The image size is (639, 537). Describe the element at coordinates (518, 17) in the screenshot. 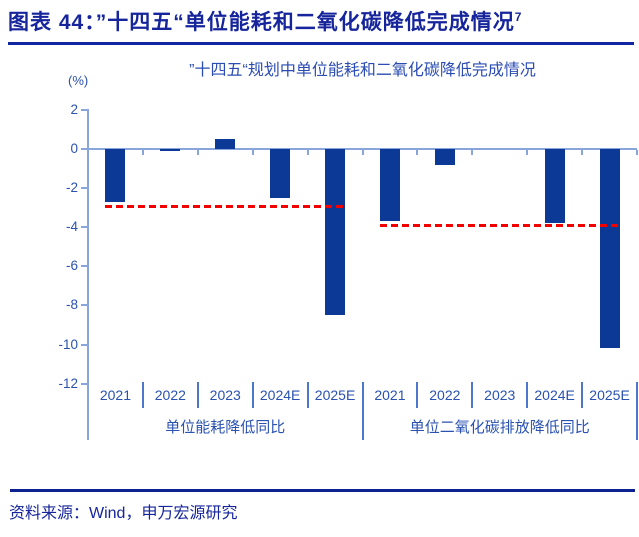

I see `footnote-marker: 7` at that location.